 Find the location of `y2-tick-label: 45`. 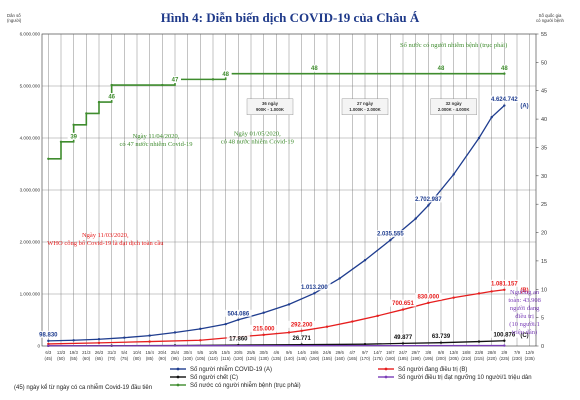

y2-tick-label: 45 is located at coordinates (544, 92).